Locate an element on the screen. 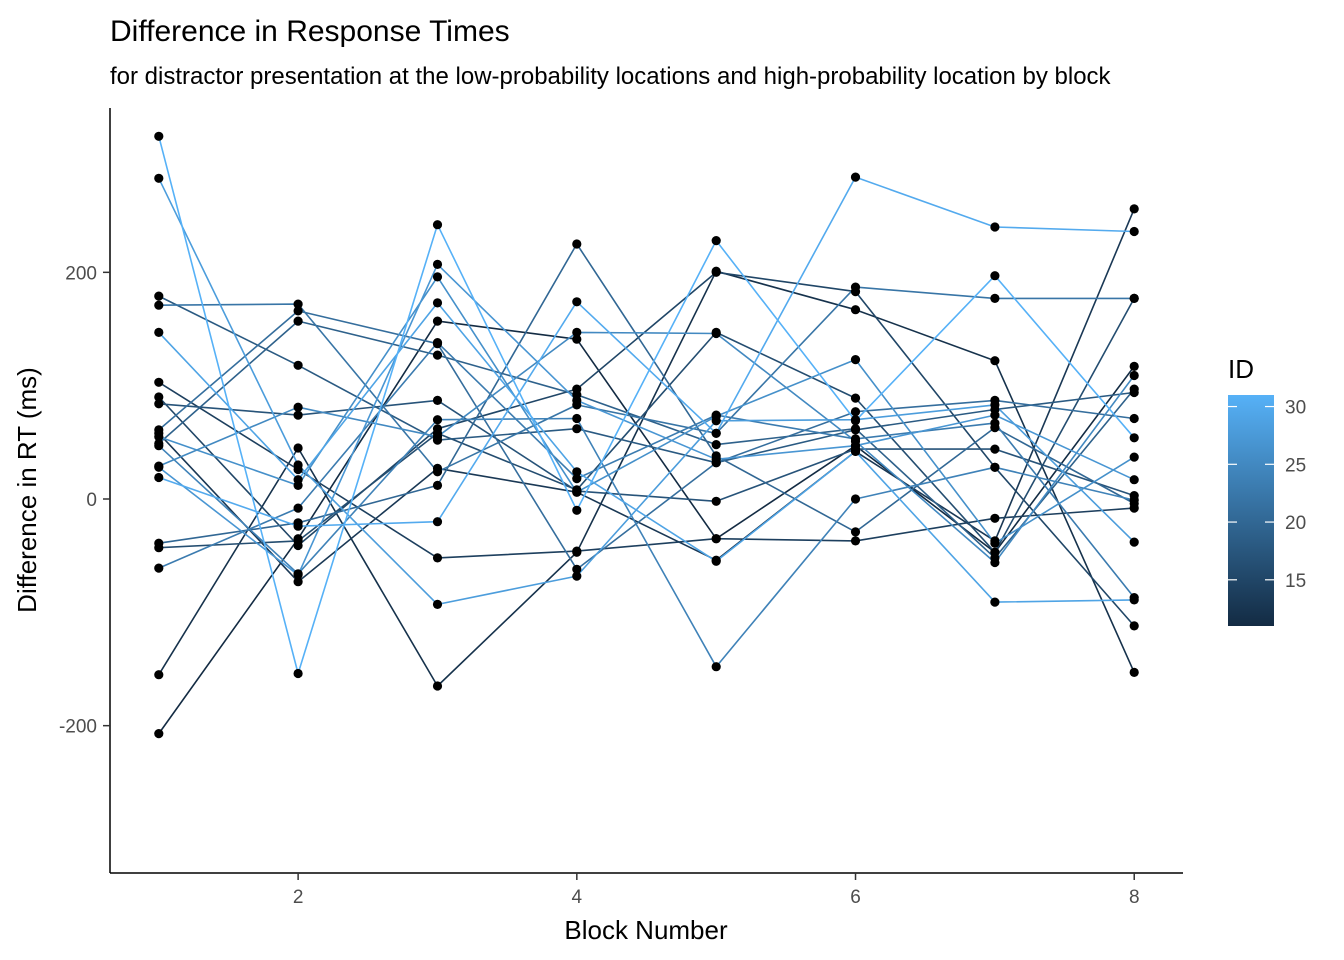 The height and width of the screenshot is (960, 1344). legend-break-label: 15 is located at coordinates (1295, 581).